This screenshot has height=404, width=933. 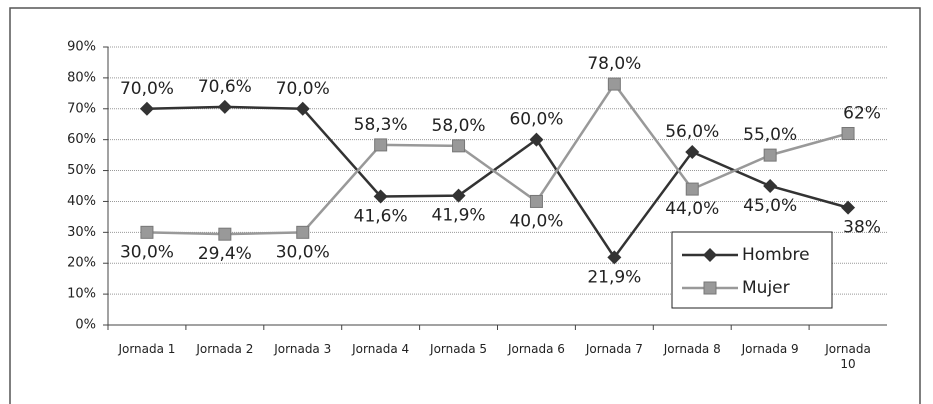 What do you see at coordinates (614, 277) in the screenshot?
I see `value-label: 21,9%` at bounding box center [614, 277].